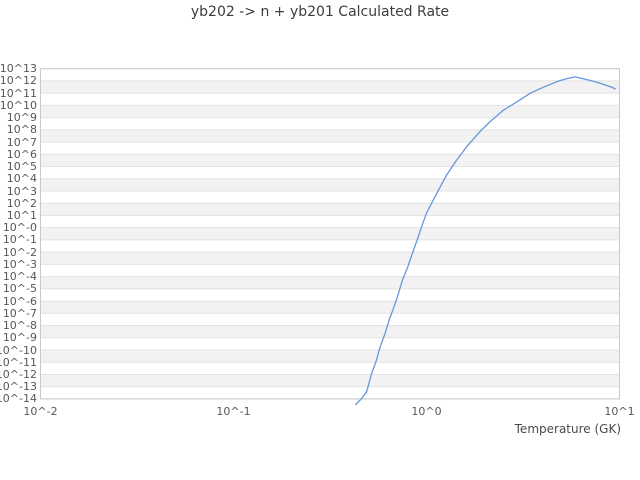 The height and width of the screenshot is (480, 640). What do you see at coordinates (18, 81) in the screenshot?
I see `y-tick-label: 10^12` at bounding box center [18, 81].